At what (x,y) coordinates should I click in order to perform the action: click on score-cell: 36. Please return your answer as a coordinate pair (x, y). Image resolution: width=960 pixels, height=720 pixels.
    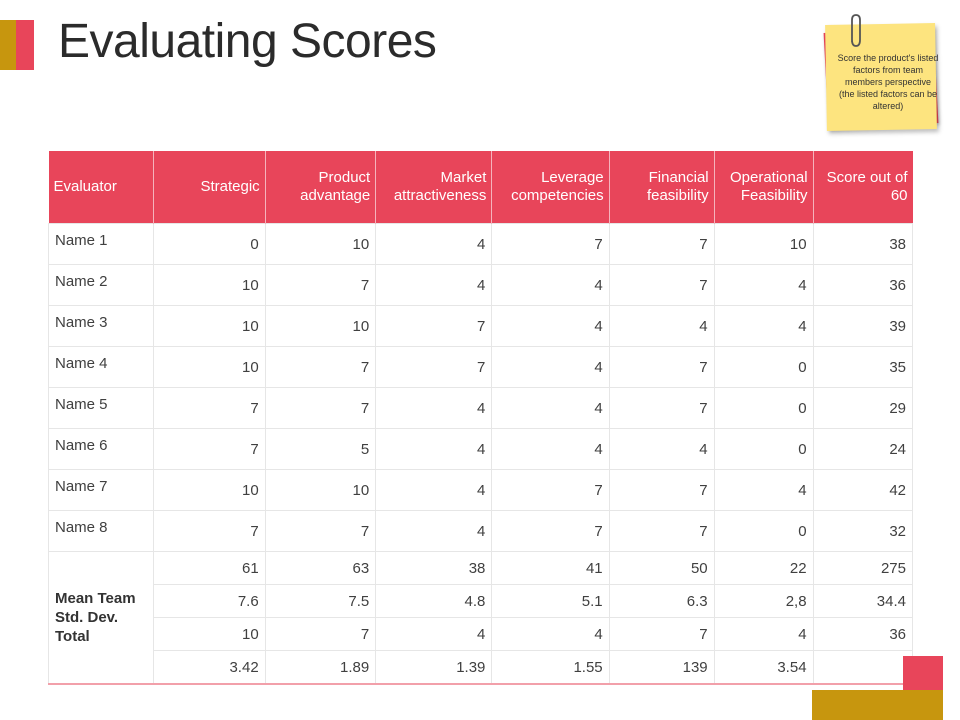
    Looking at the image, I should click on (863, 285).